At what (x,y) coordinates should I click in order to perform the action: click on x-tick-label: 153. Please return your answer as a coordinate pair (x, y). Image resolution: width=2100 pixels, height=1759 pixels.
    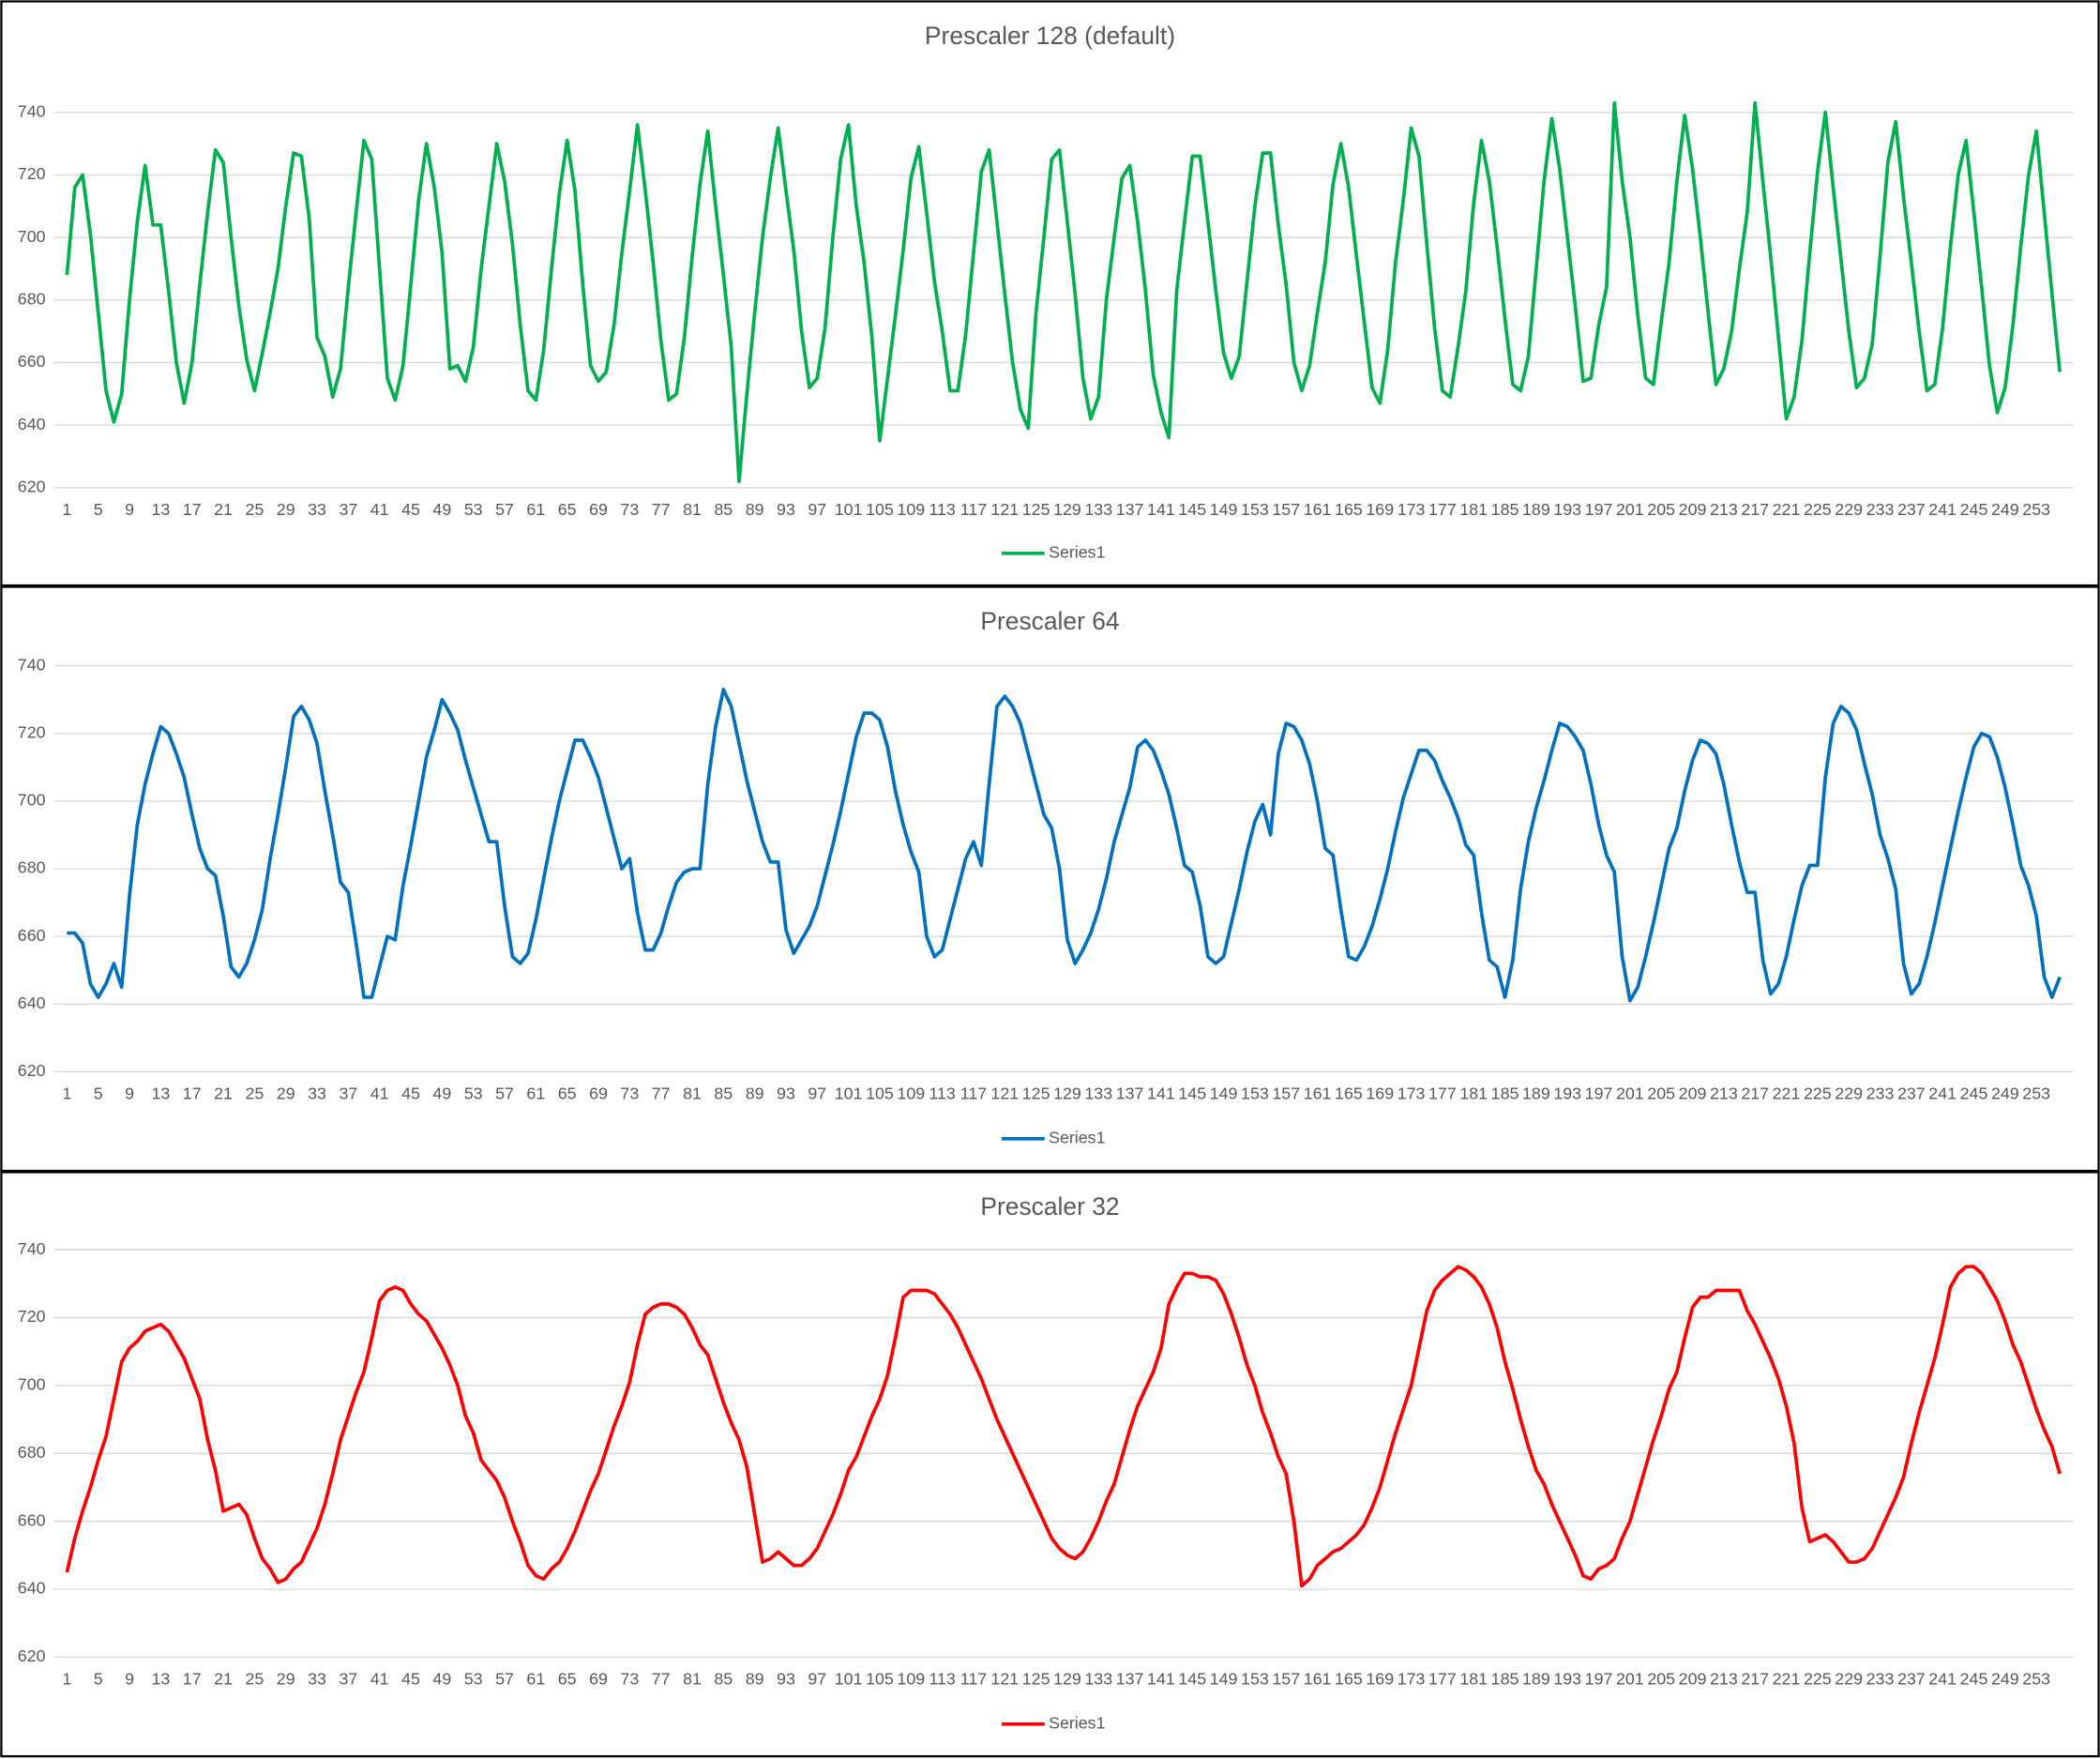
    Looking at the image, I should click on (1255, 1678).